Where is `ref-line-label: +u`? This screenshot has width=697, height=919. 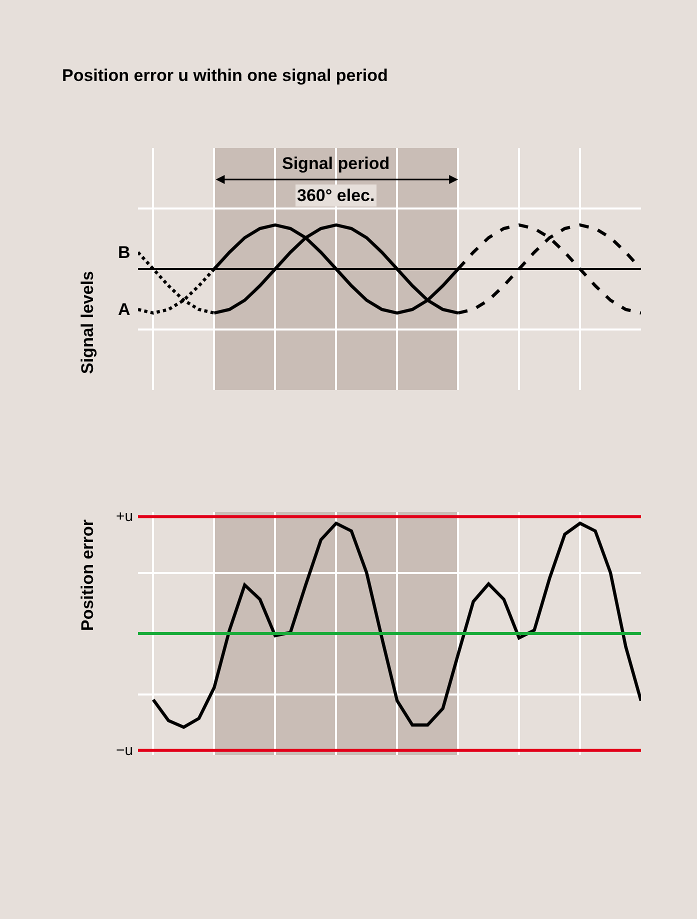
ref-line-label: +u is located at coordinates (125, 516).